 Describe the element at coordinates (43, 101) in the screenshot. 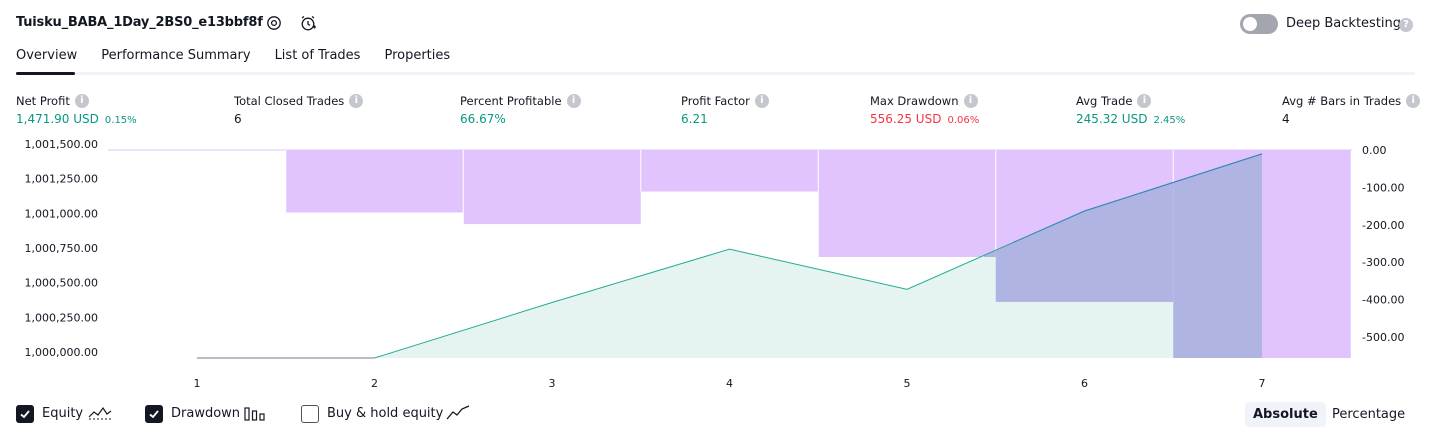

I see `stat-label: Net Profit` at that location.